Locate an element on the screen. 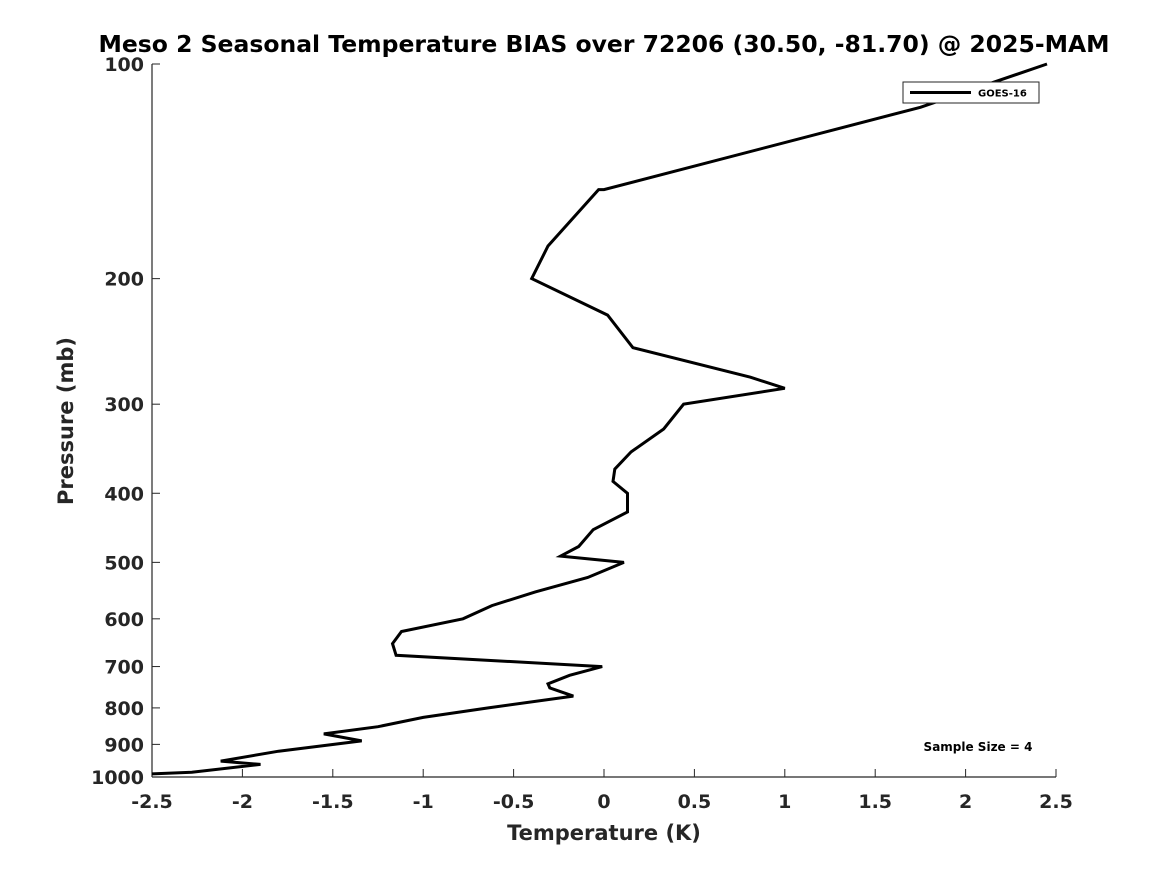 The image size is (1167, 875). y-tick-label: 1000 is located at coordinates (117, 778).